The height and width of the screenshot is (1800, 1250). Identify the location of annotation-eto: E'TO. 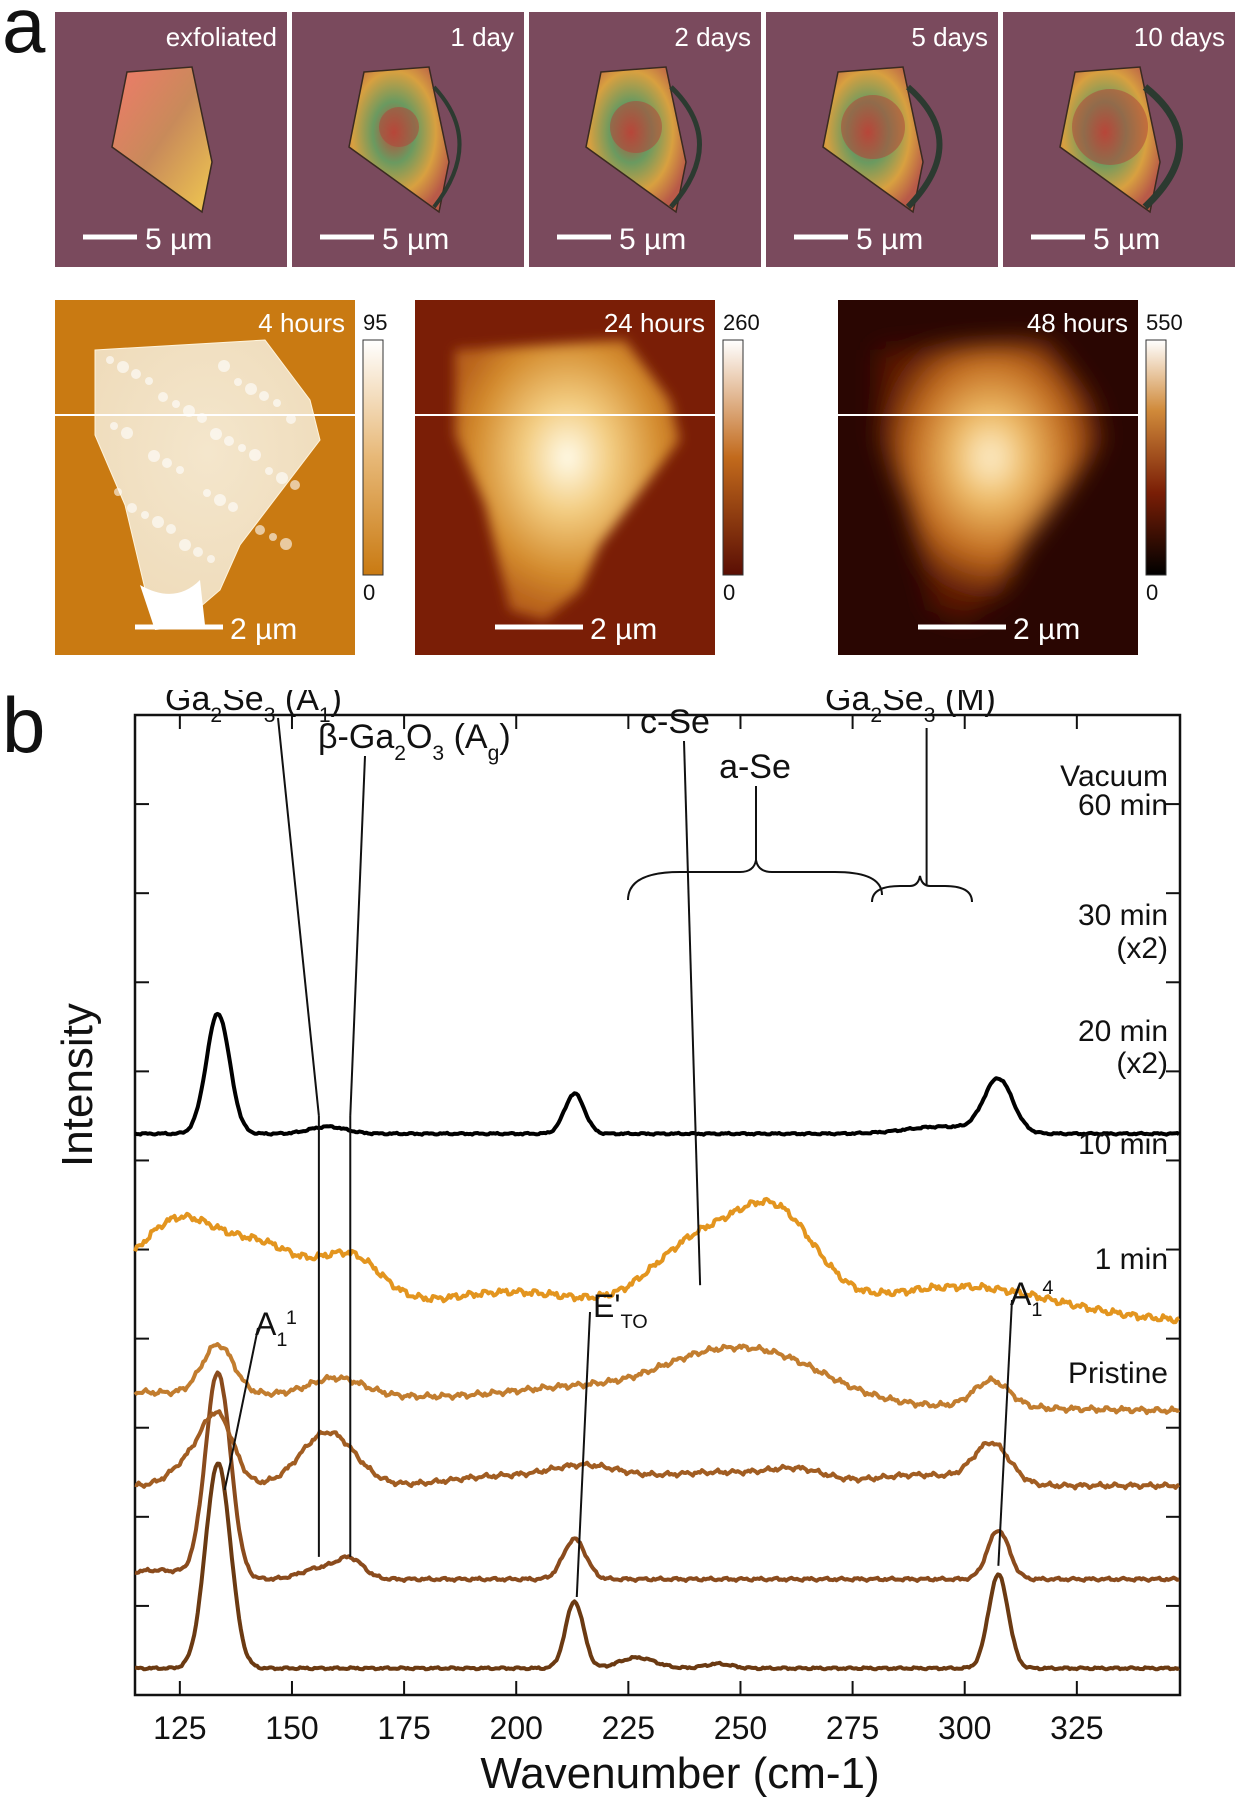
(620, 1310).